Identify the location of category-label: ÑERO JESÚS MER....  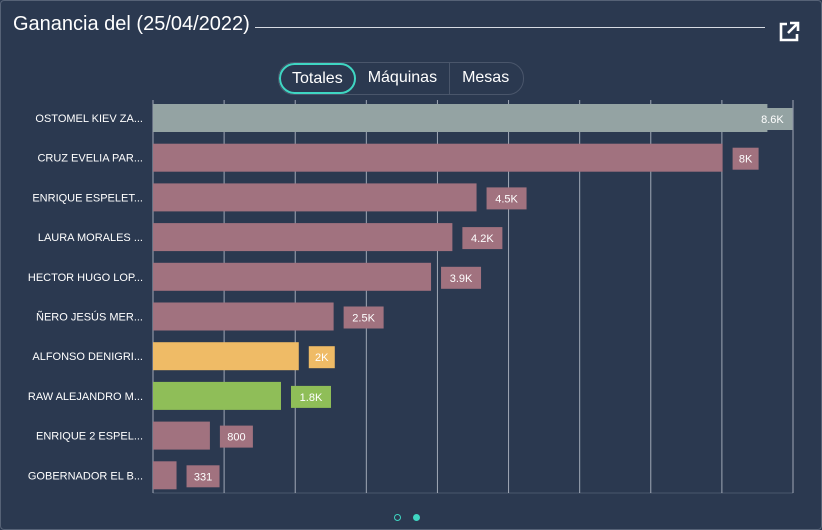
(89, 317).